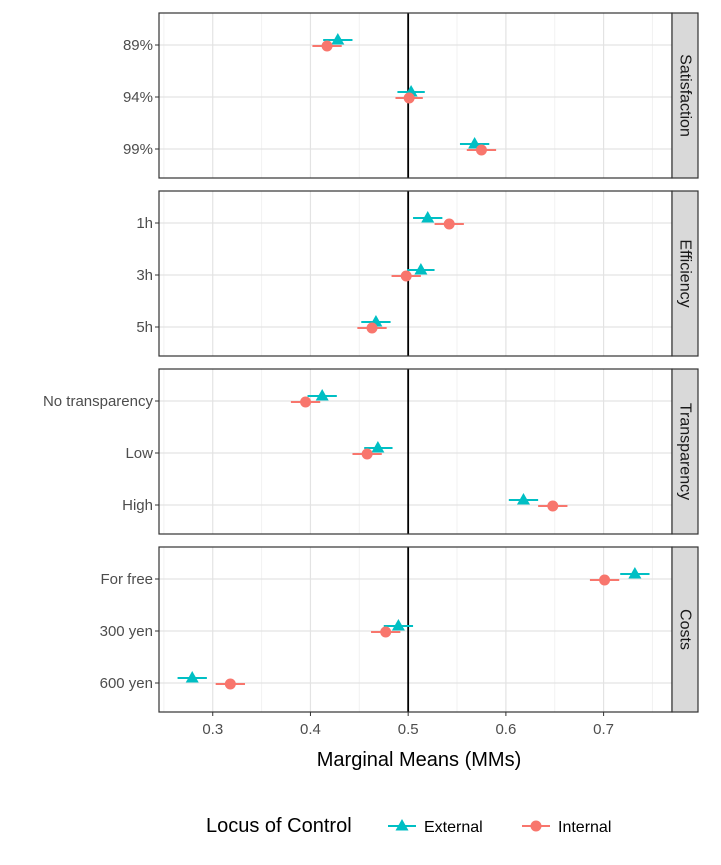 The image size is (721, 865). I want to click on y-tick-label-94: 94%, so click(138, 97).